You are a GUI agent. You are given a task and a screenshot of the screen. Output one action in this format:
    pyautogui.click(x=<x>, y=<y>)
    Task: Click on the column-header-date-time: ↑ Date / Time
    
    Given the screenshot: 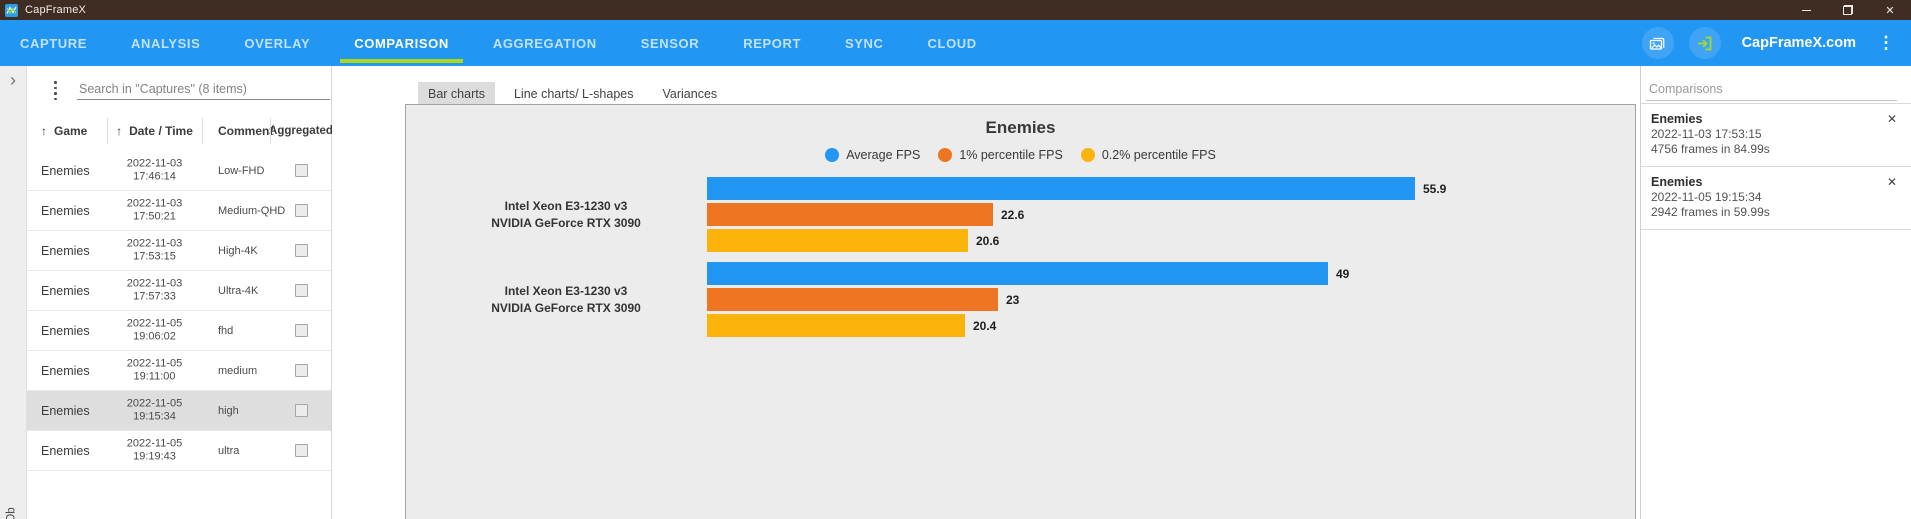 What is the action you would take?
    pyautogui.click(x=154, y=130)
    